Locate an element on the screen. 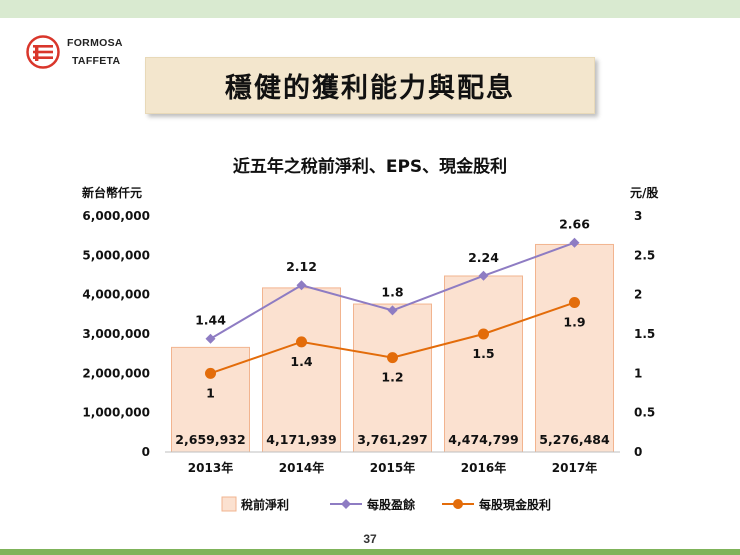  eps-data-label: 2.12 is located at coordinates (301, 266).